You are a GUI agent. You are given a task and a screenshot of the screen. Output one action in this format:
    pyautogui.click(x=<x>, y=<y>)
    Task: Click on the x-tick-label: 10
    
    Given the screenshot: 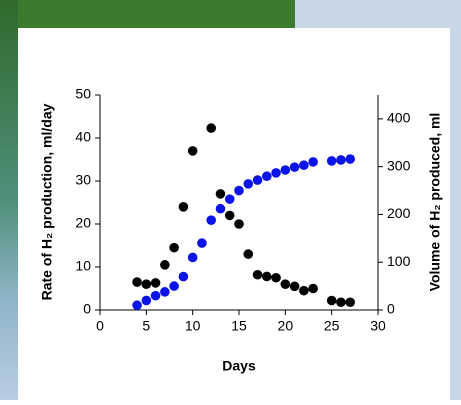 What is the action you would take?
    pyautogui.click(x=193, y=326)
    